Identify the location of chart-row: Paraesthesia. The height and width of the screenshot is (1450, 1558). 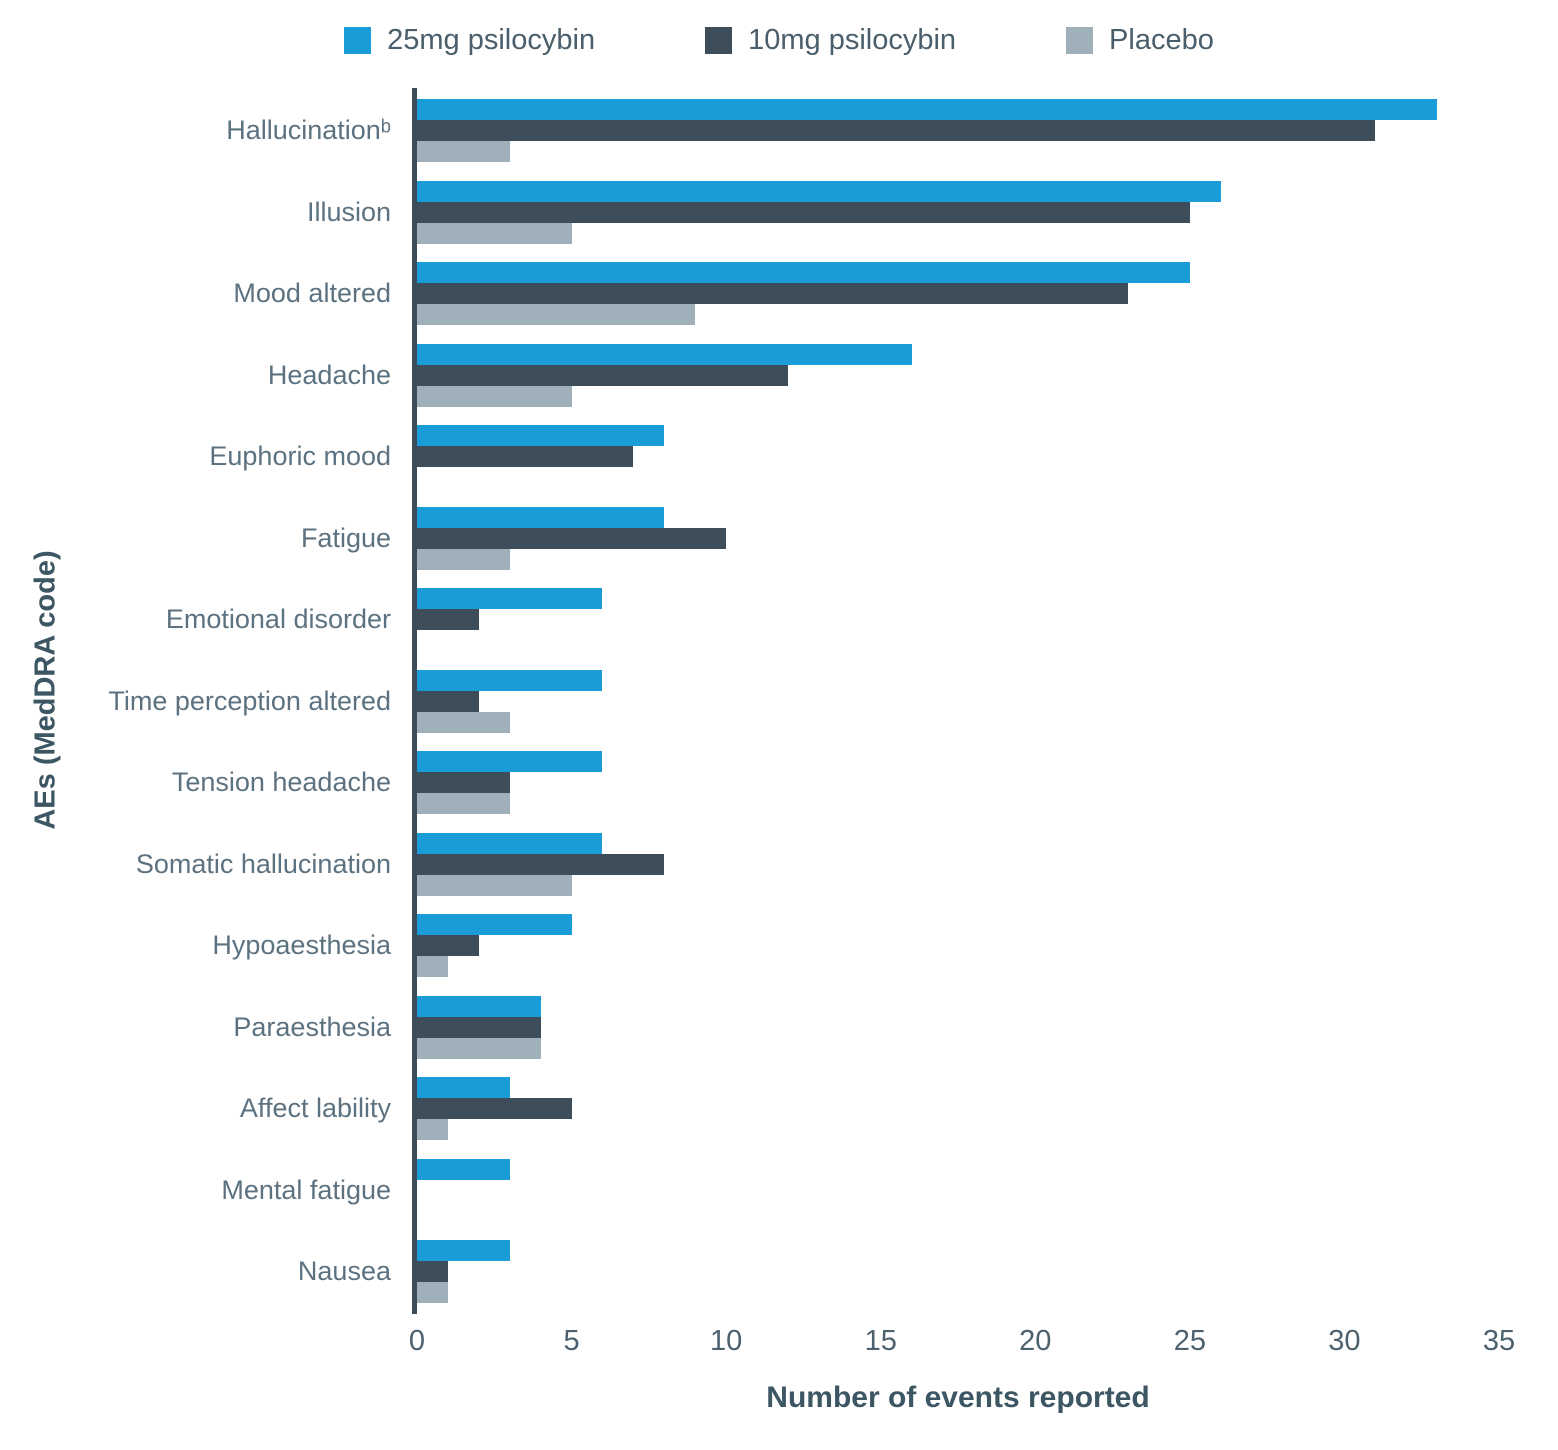
(779, 1028).